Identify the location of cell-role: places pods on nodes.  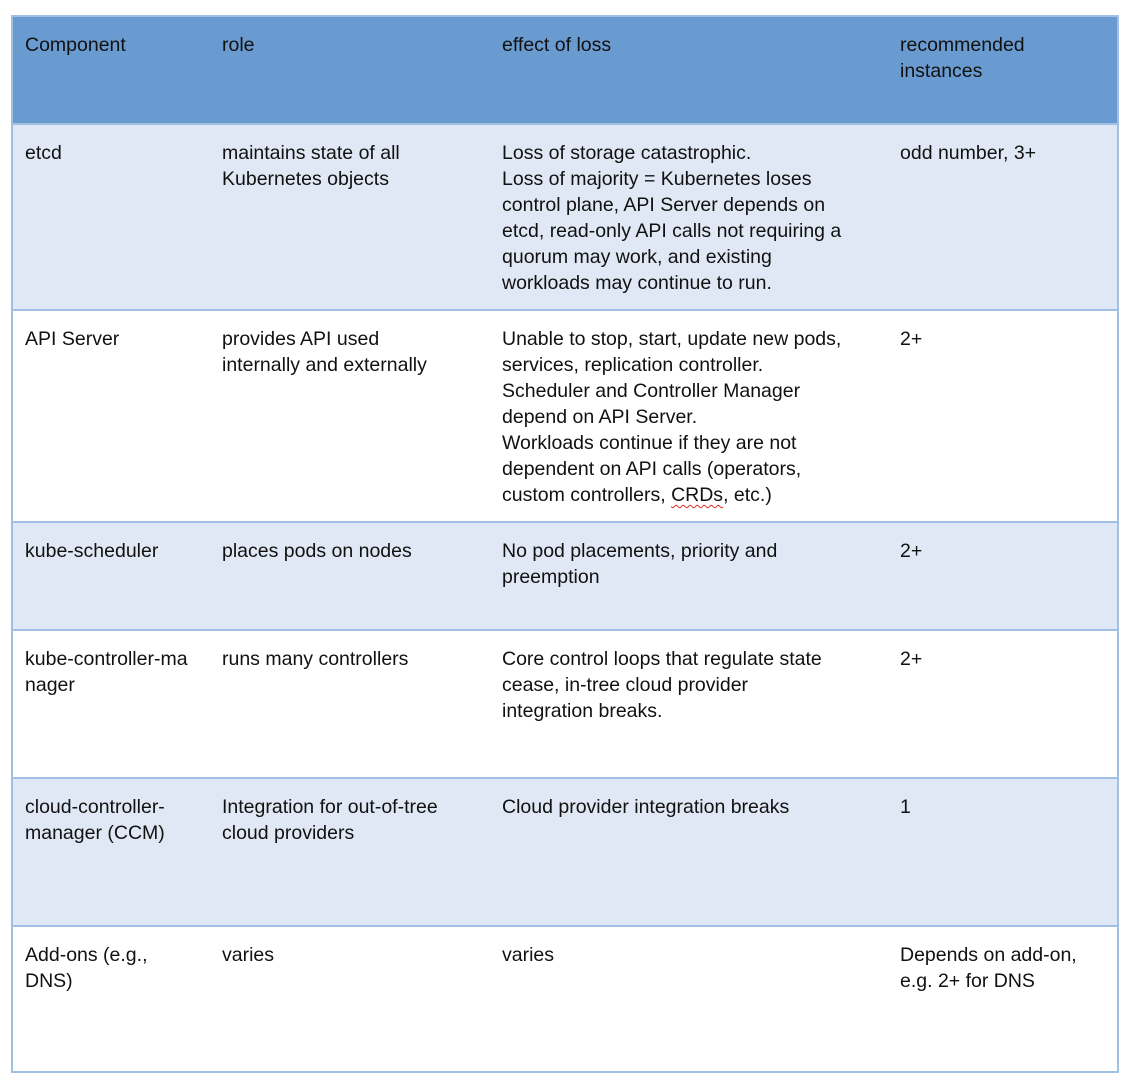
(317, 551).